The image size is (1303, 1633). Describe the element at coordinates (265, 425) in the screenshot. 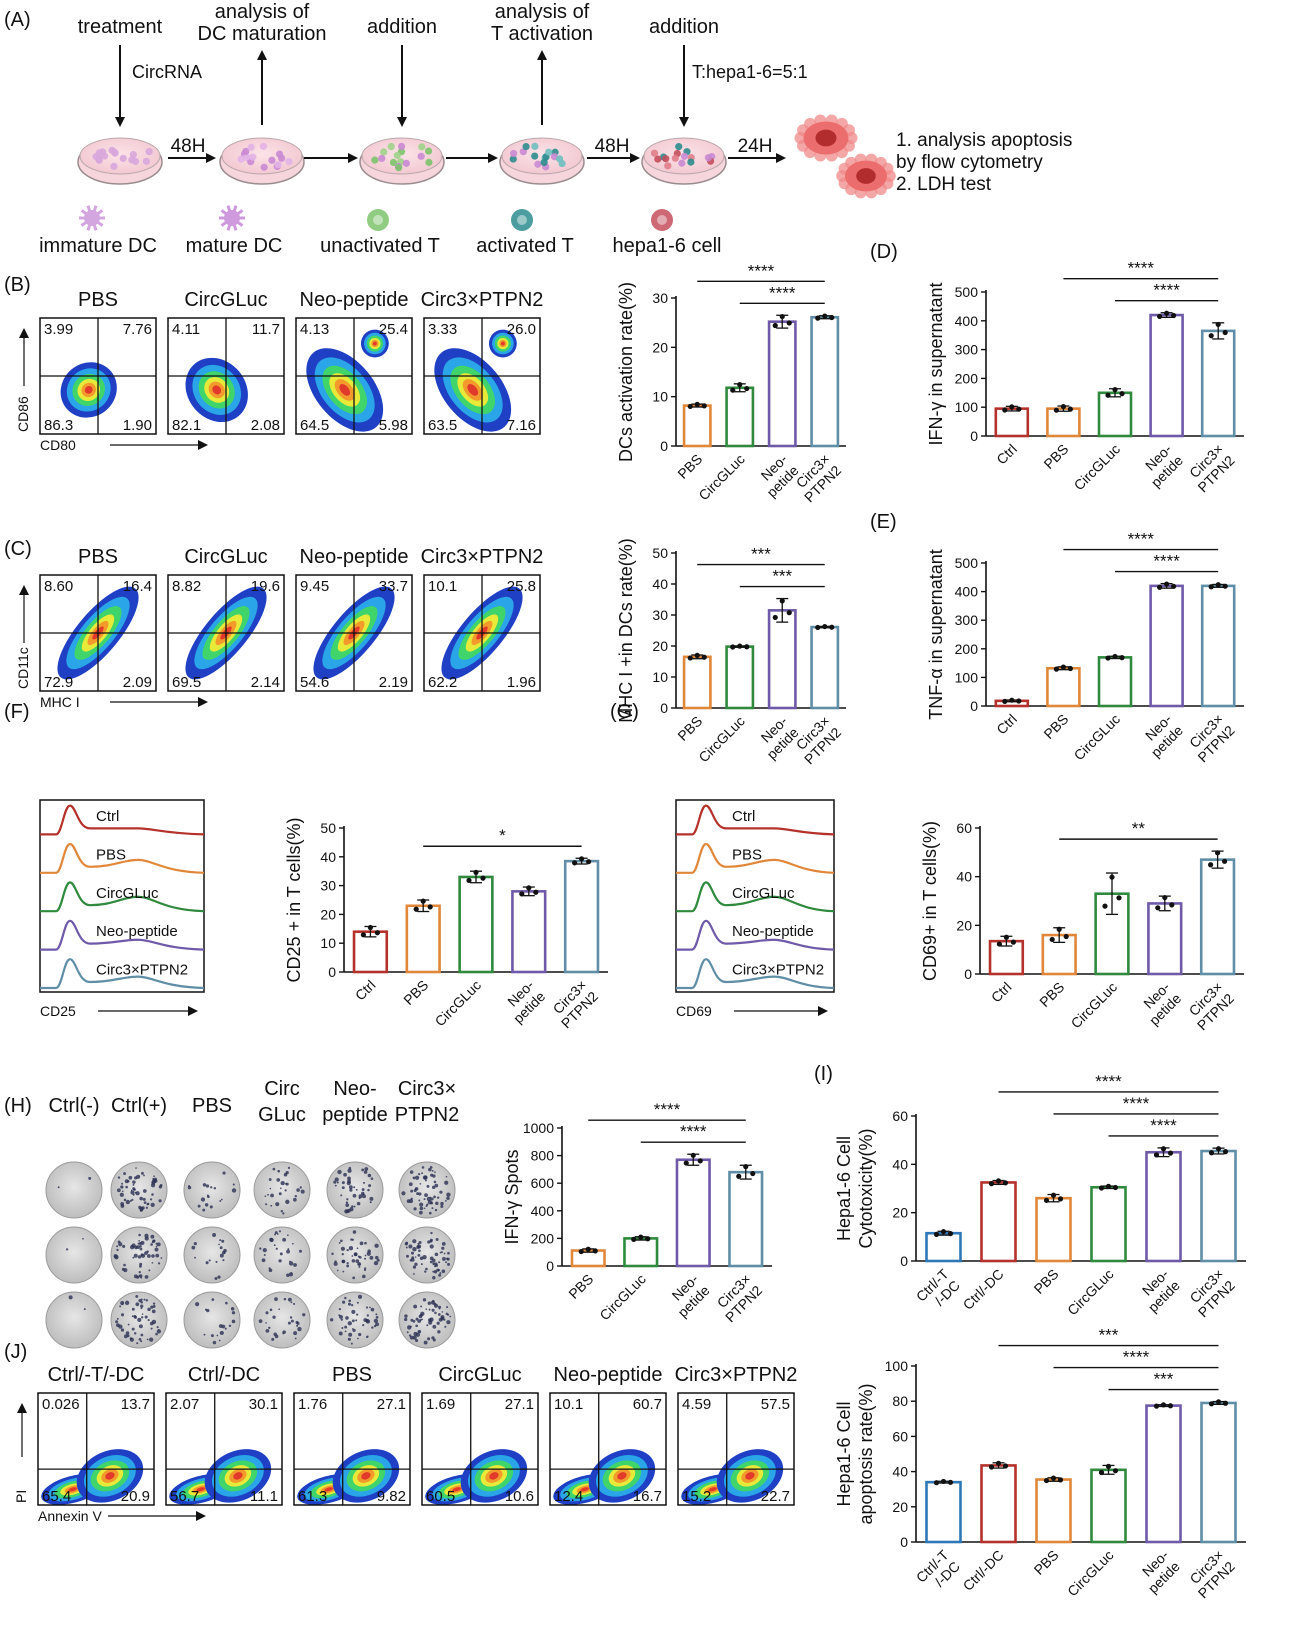

I see `quadrant-value: 2.08` at that location.